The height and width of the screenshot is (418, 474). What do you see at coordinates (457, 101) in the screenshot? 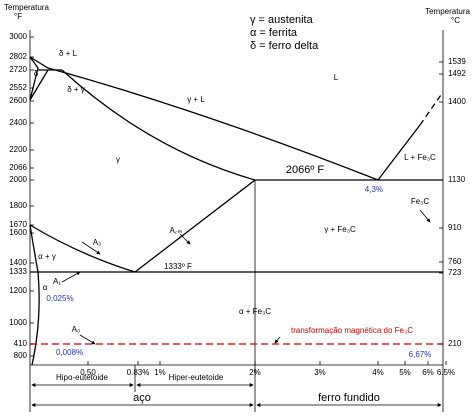
I see `y2-tick-label: 1400` at bounding box center [457, 101].